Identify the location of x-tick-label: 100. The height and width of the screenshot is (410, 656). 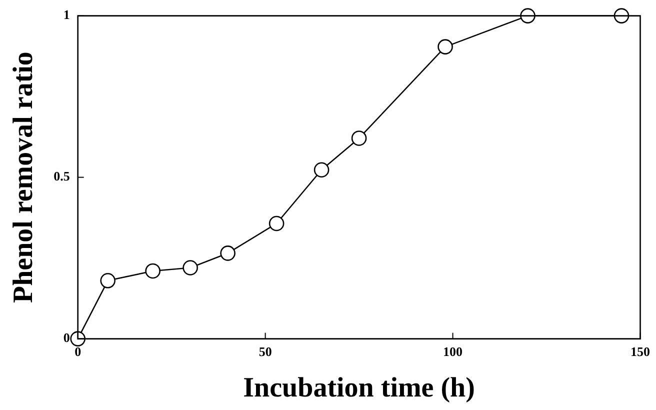
(453, 351).